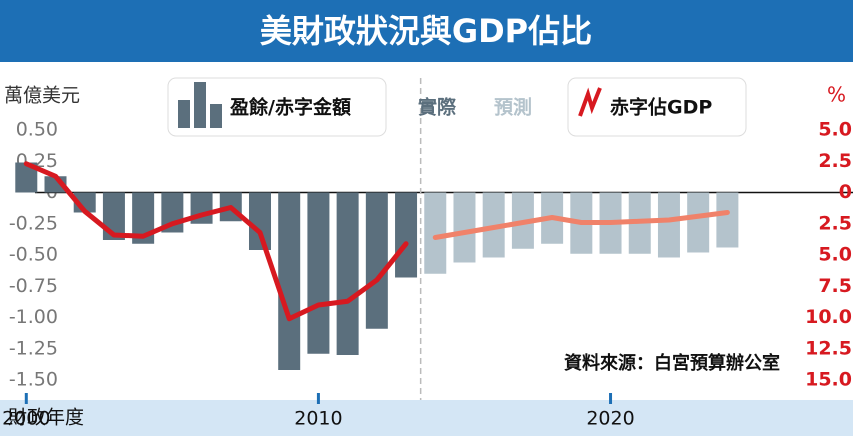 The image size is (853, 440). I want to click on x-tick-label: 2010, so click(318, 419).